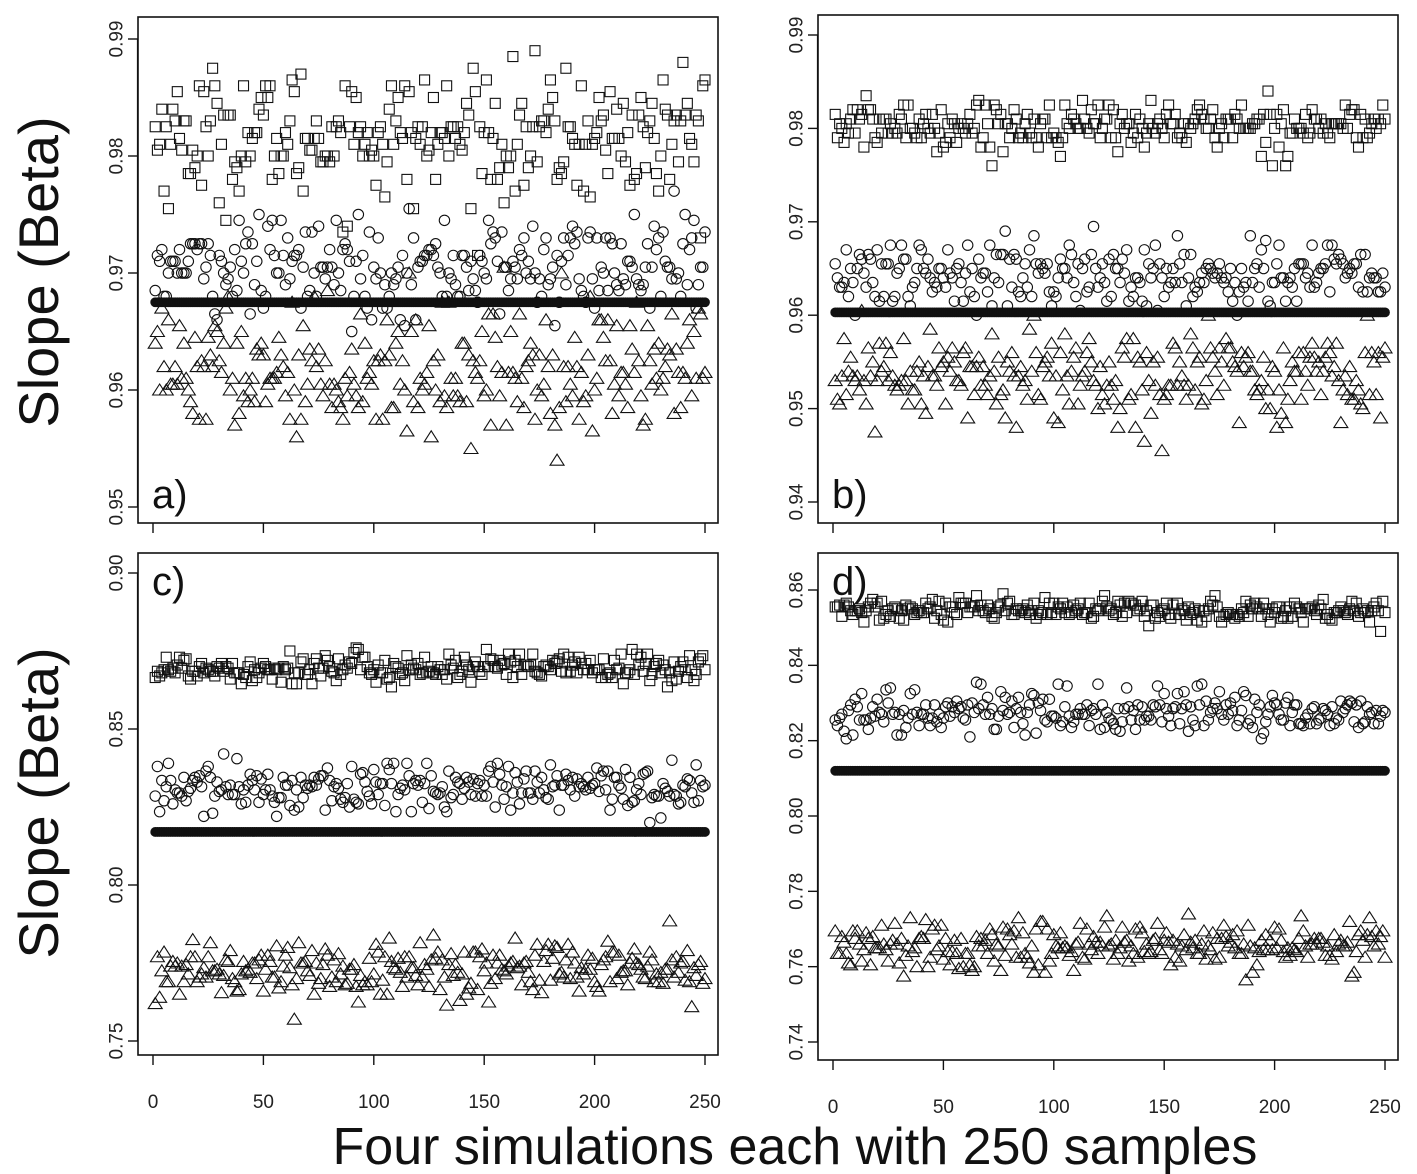  I want to click on data-point-filled, so click(1385, 312).